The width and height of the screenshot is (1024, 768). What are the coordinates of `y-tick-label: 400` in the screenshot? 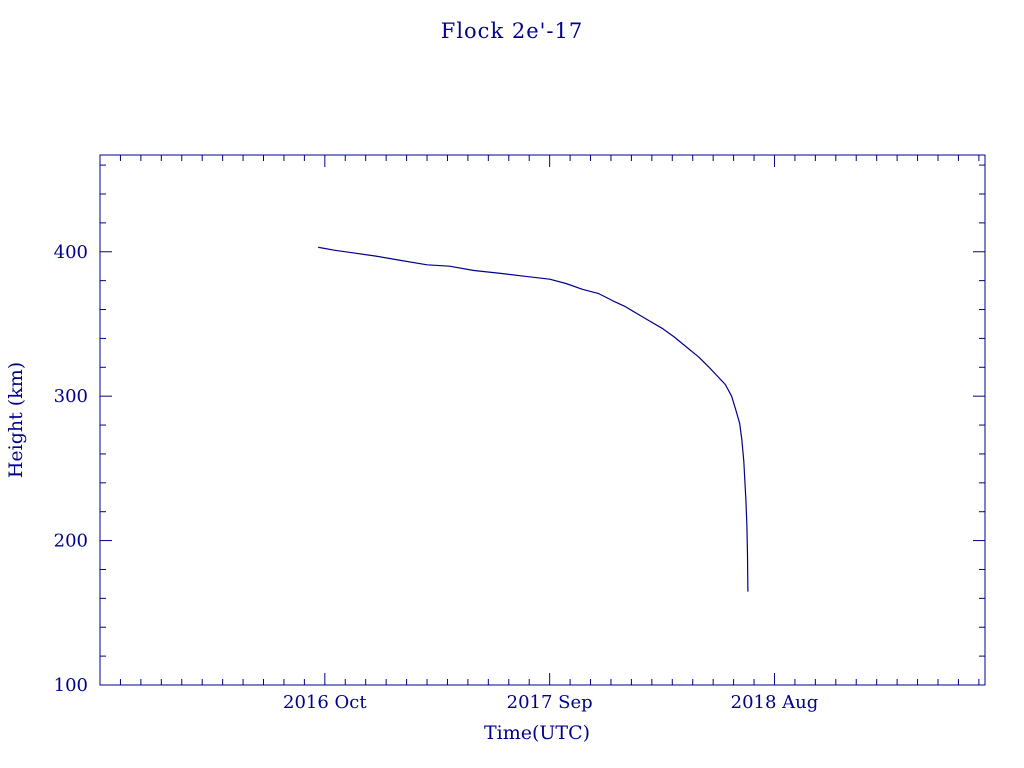 It's located at (71, 252).